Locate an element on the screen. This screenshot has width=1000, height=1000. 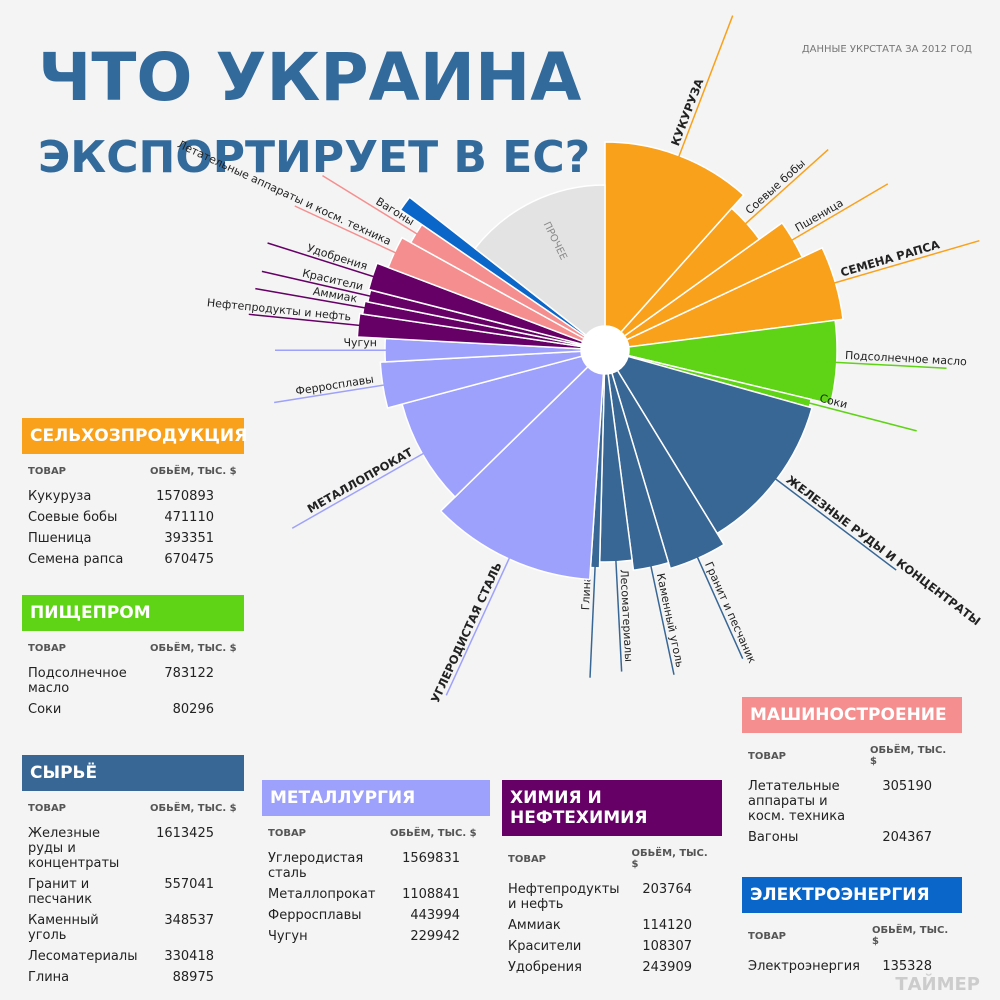
row: Подсолнечное масло 783122 is located at coordinates (133, 682).